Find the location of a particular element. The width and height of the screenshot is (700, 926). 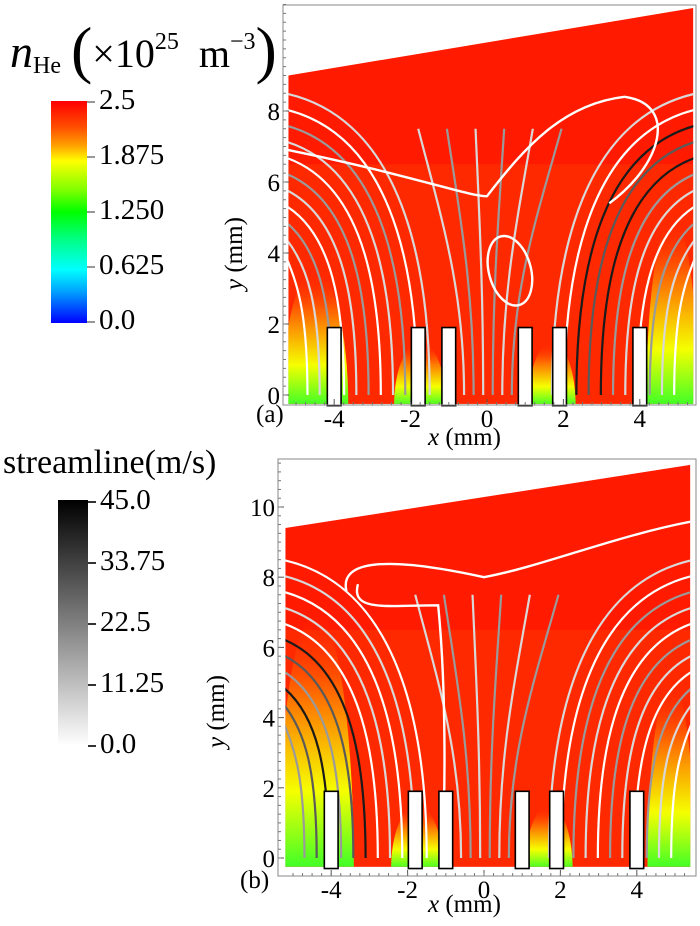

density-colorbar-tick-label: 1.875 is located at coordinates (132, 155).